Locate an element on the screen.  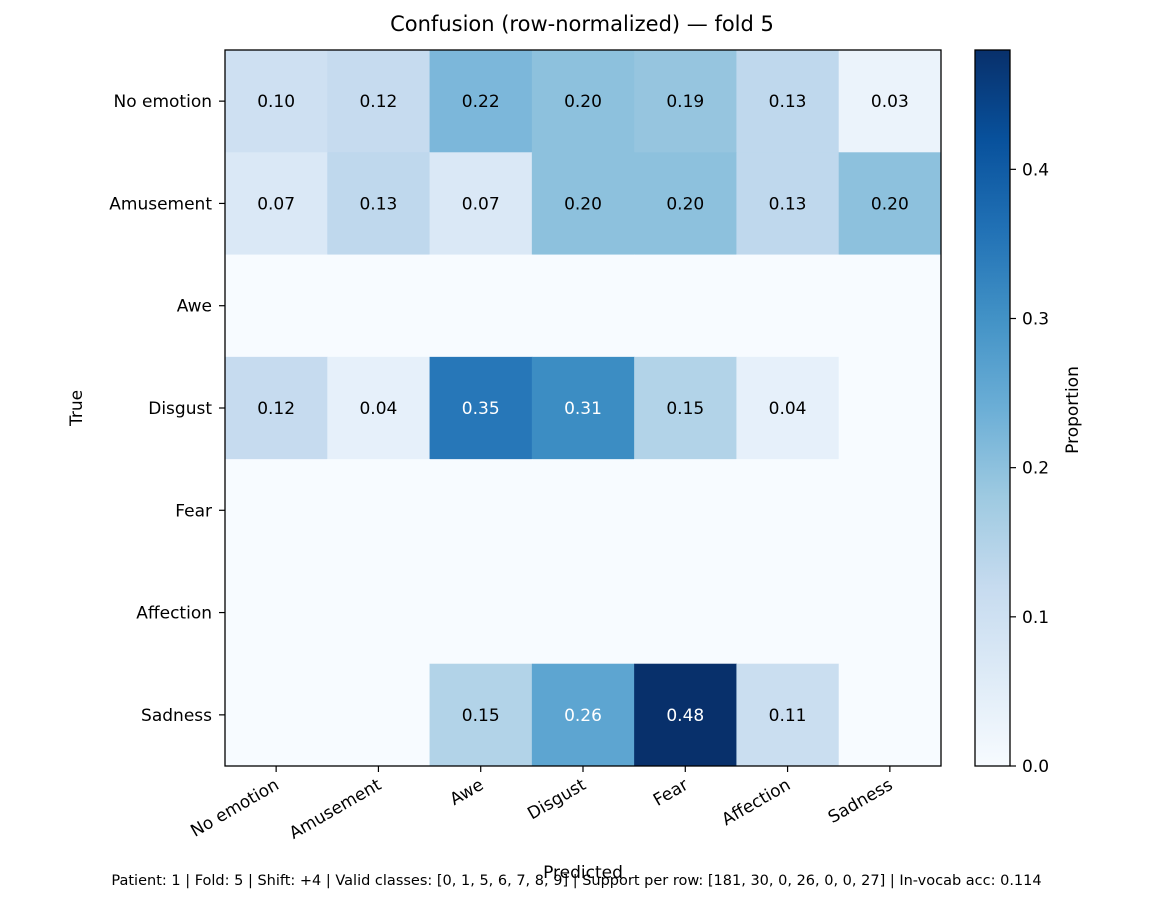
y-tick-label: Fear is located at coordinates (193, 511).